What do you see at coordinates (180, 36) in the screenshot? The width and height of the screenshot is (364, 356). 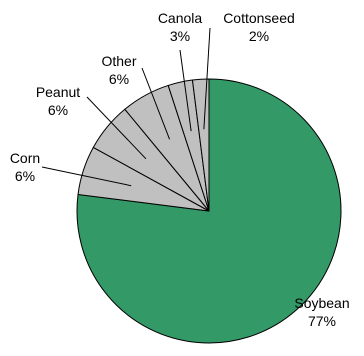 I see `slice-label-value-canola: 3%` at bounding box center [180, 36].